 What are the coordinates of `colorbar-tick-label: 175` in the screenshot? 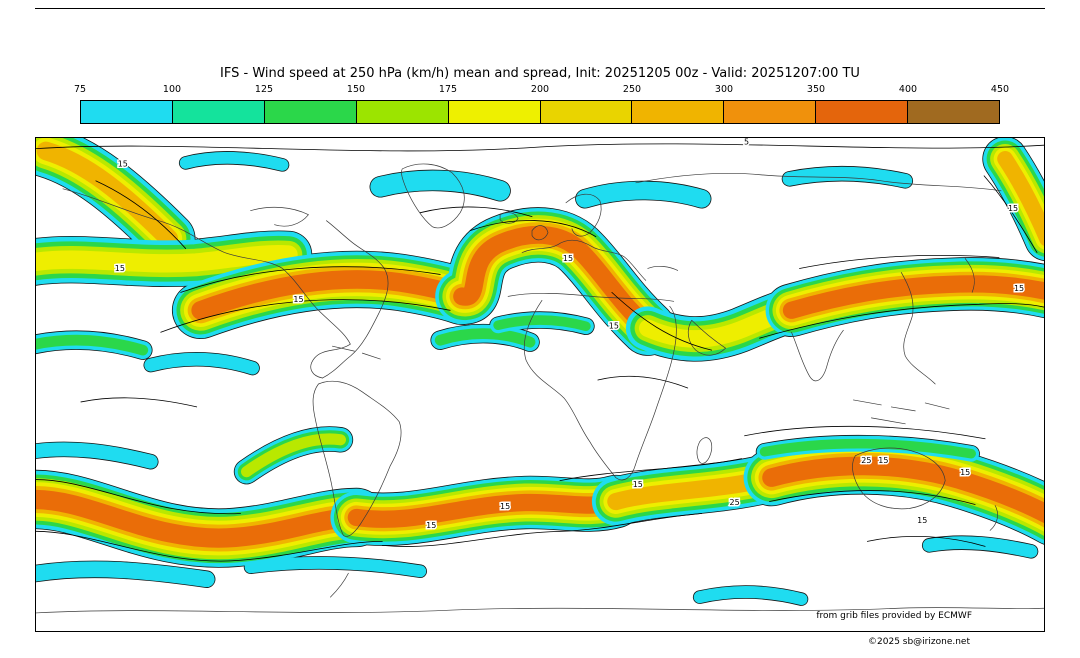 It's located at (448, 89).